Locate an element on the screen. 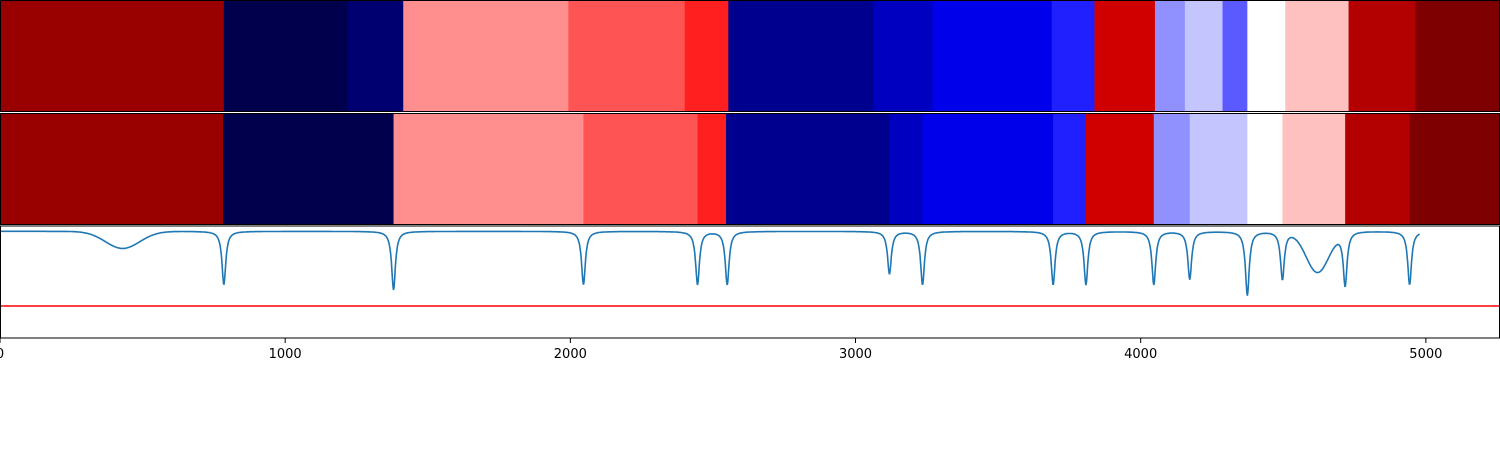 This screenshot has height=454, width=1500. x-tick-label-1: 1000 is located at coordinates (285, 354).